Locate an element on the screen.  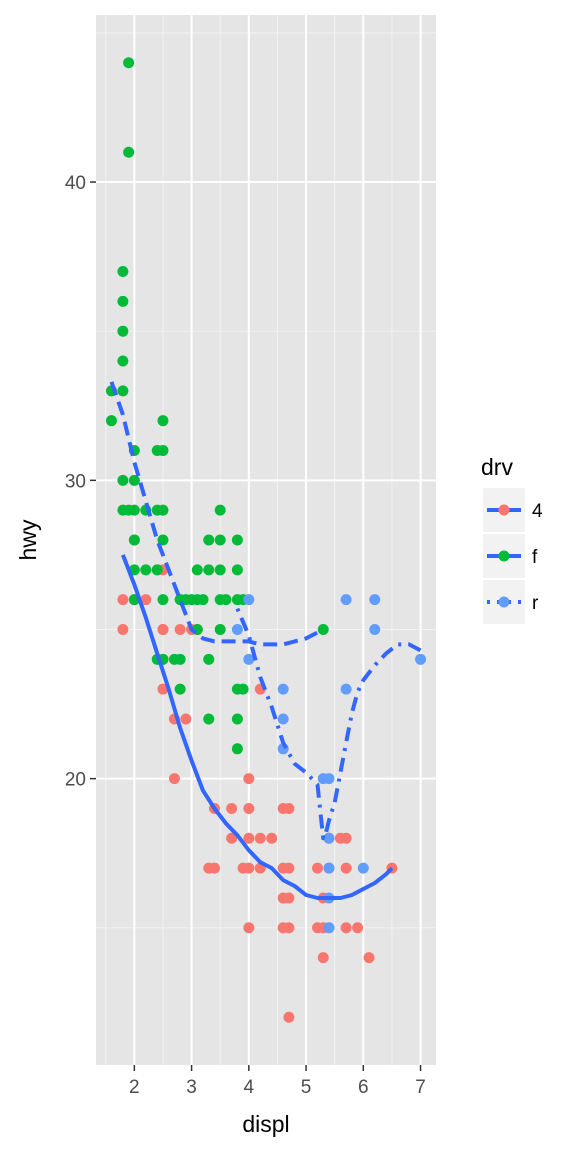
x-tick-label: 7 is located at coordinates (420, 1087).